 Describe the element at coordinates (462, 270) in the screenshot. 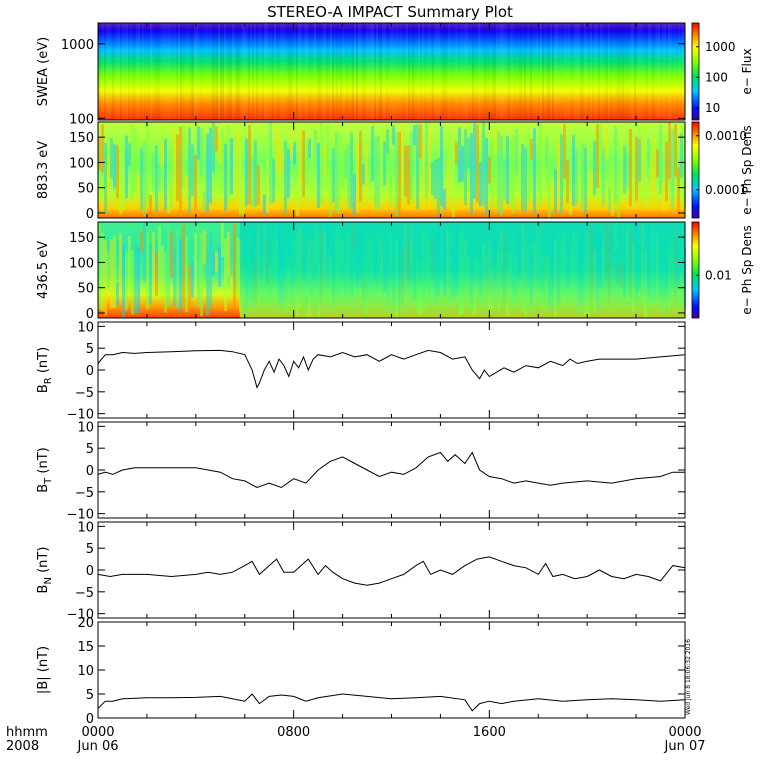

I see `heatmap-overlay` at that location.